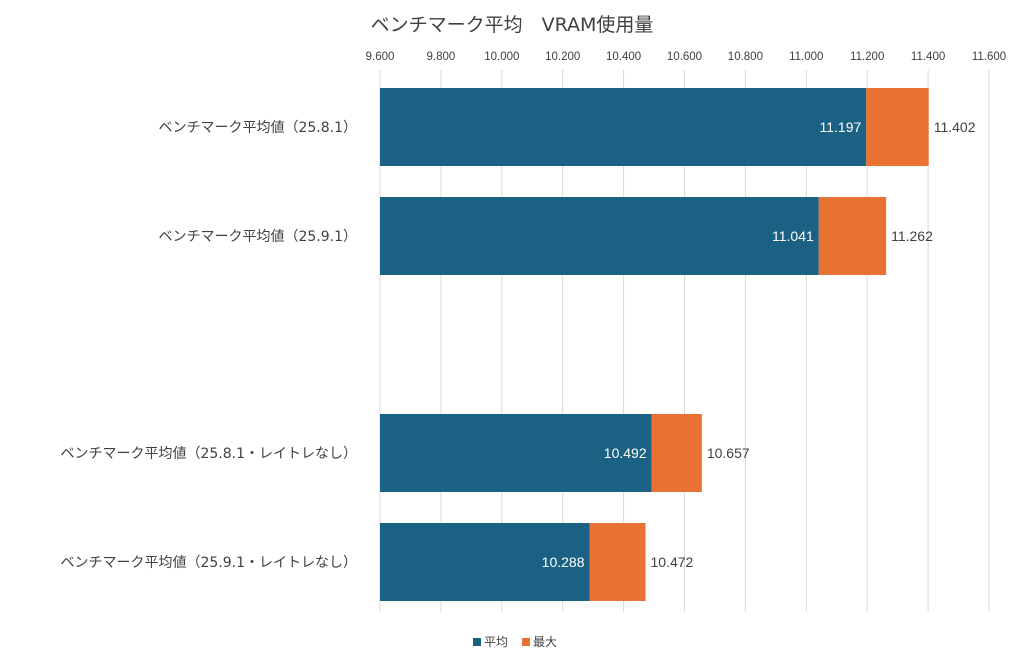  Describe the element at coordinates (728, 453) in the screenshot. I see `data-label-max: 10.657` at that location.